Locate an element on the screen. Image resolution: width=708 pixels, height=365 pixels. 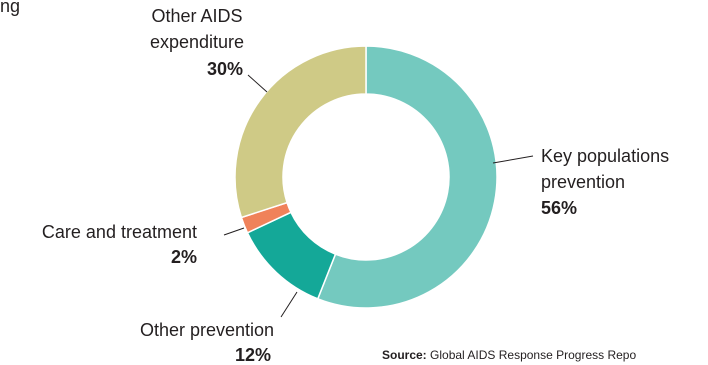
svg-text: Other prevention is located at coordinates (207, 330).